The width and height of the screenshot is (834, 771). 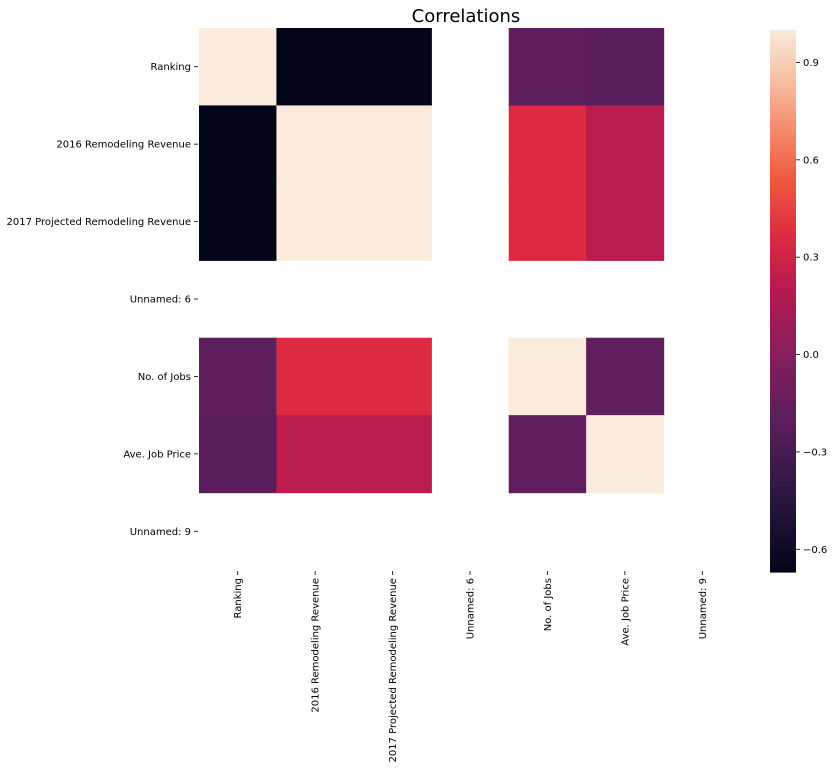 I want to click on row-tick-label: Unnamed: 6, so click(x=160, y=300).